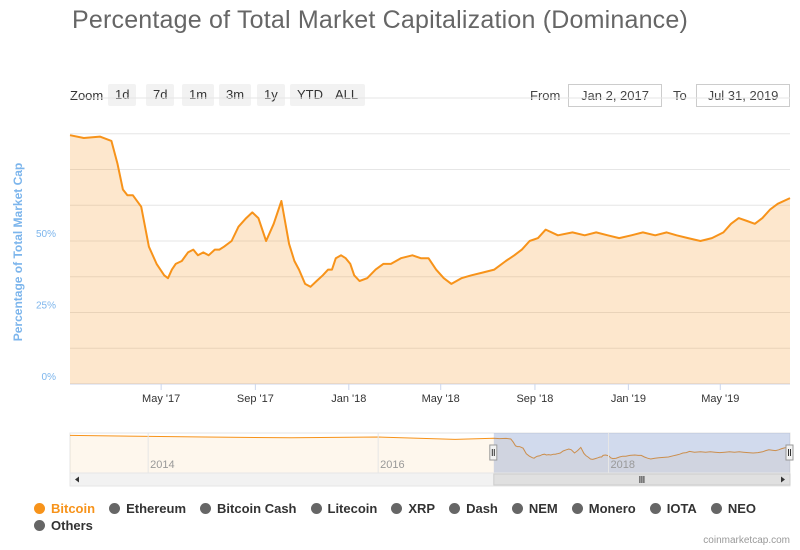 This screenshot has height=550, width=800. I want to click on y-tick-label: 25%, so click(46, 306).